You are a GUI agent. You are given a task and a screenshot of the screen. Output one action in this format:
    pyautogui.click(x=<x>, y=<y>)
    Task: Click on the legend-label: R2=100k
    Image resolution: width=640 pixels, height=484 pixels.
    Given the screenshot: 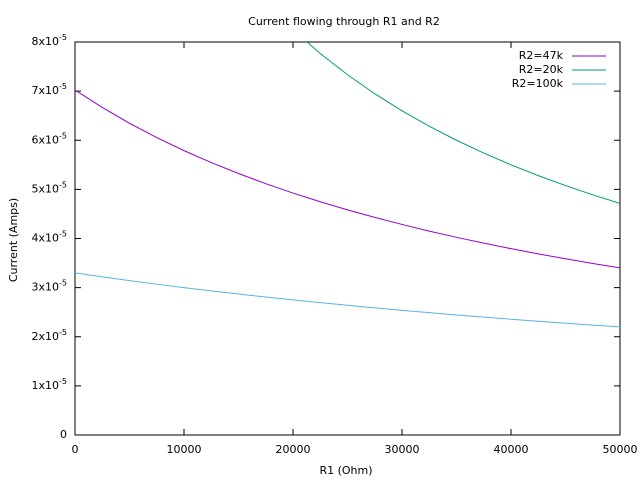 What is the action you would take?
    pyautogui.click(x=538, y=83)
    